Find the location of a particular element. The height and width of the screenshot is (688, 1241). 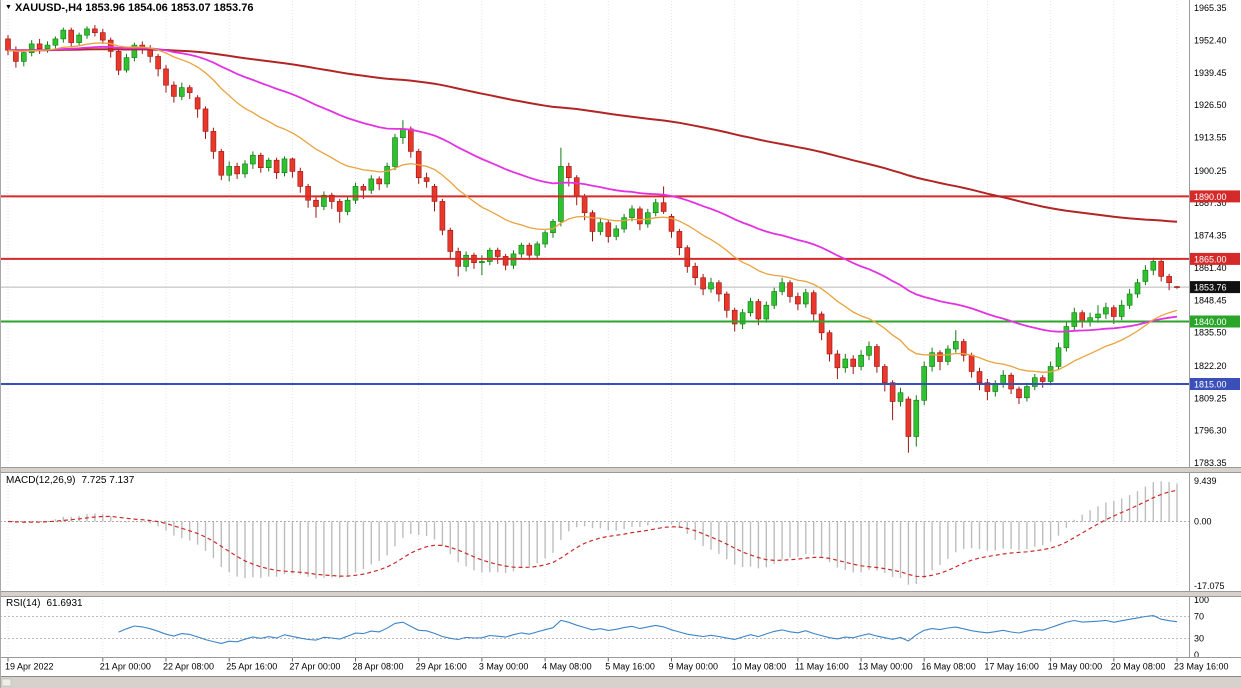

window-bottom-strip is located at coordinates (620, 682).